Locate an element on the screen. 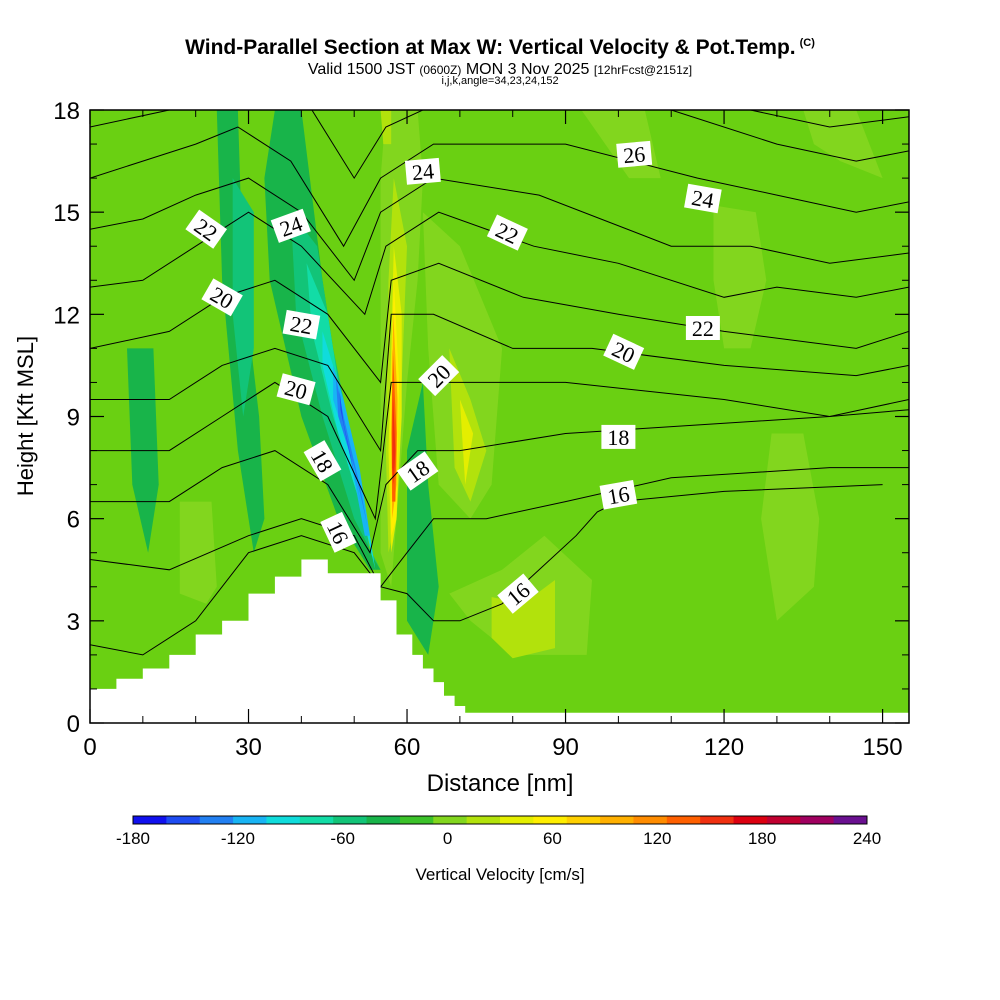  contour-label-text: 26 is located at coordinates (634, 154).